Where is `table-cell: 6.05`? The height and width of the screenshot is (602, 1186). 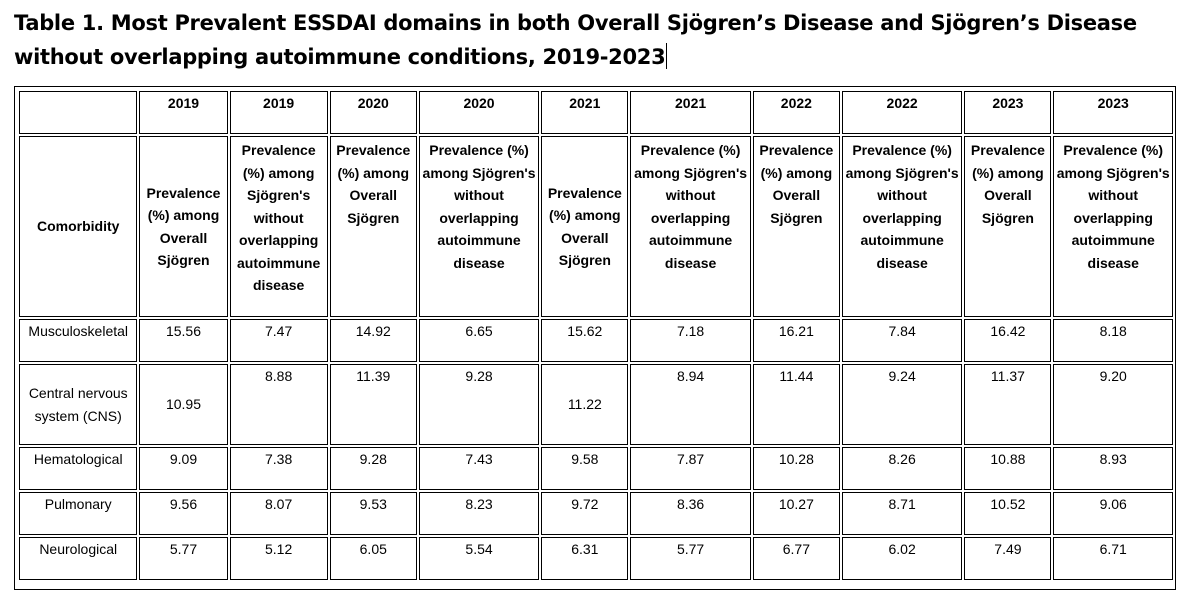 table-cell: 6.05 is located at coordinates (373, 558).